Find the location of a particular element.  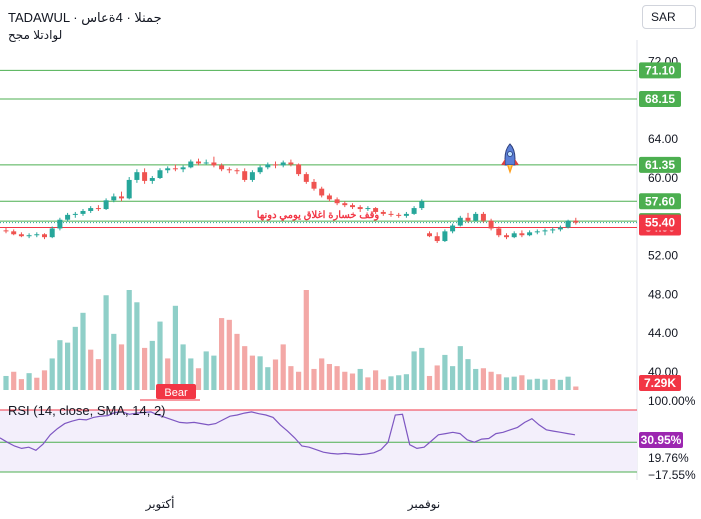

x-axis-label: أكتوبر is located at coordinates (160, 503).